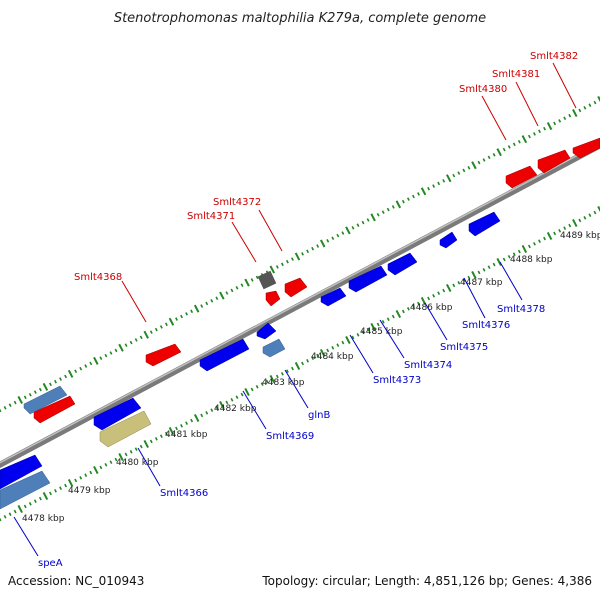 This screenshot has width=600, height=600. I want to click on label-smlt4375: Smlt4375, so click(464, 347).